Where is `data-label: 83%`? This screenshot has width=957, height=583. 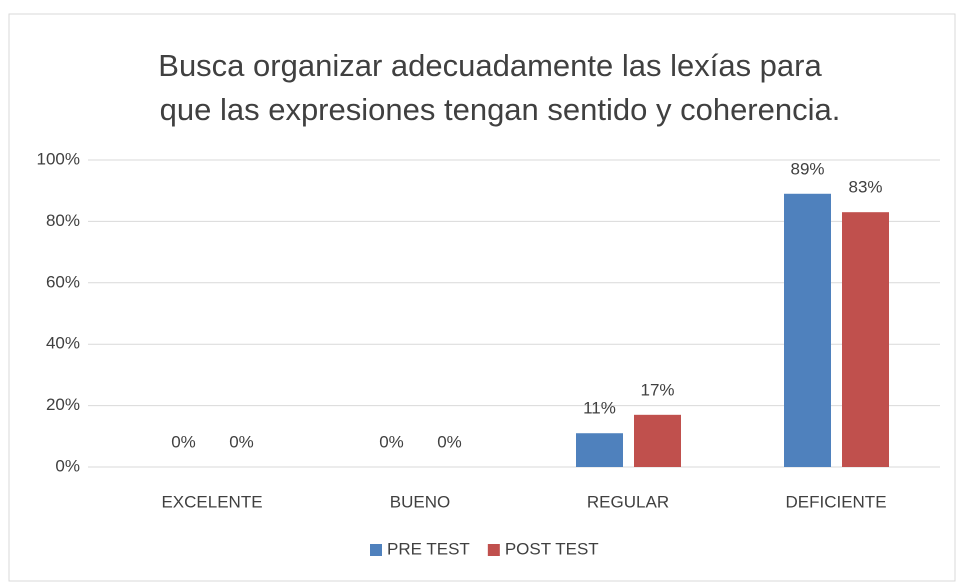
data-label: 83% is located at coordinates (865, 187).